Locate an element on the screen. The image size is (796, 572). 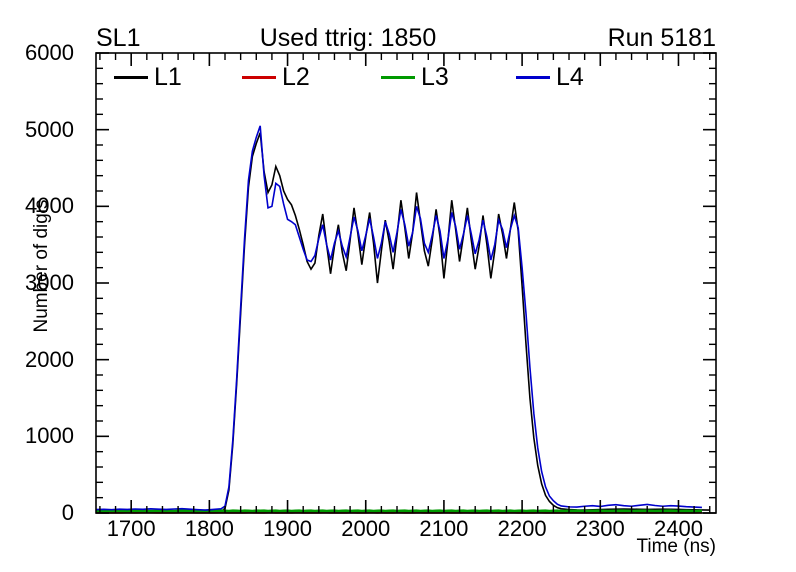
run-label: Run 5181 is located at coordinates (661, 38).